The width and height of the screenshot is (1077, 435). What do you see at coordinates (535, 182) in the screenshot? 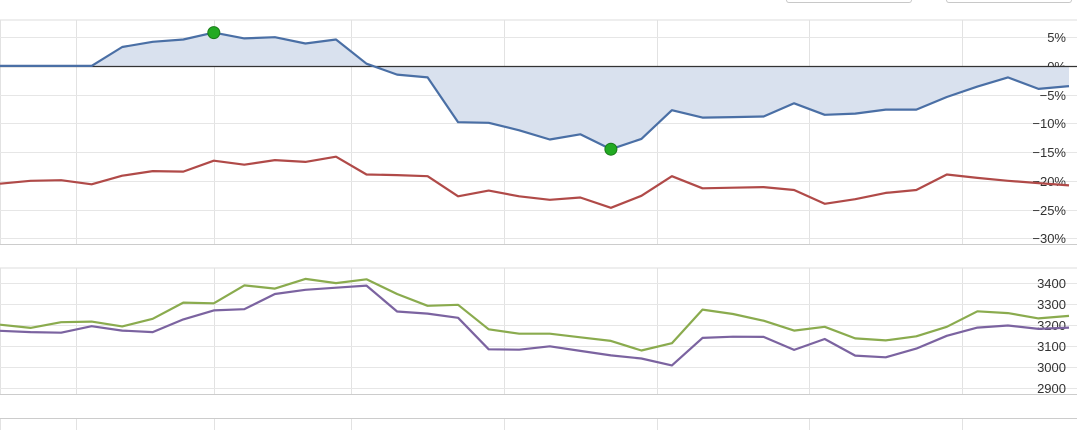
I see `series-2-line` at bounding box center [535, 182].